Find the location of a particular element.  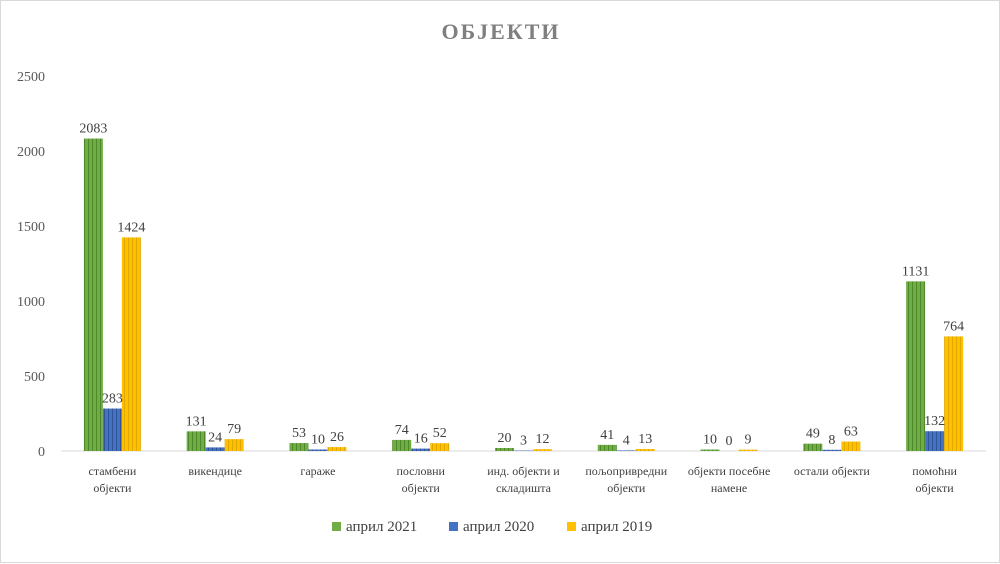

data-label: 13 is located at coordinates (645, 439).